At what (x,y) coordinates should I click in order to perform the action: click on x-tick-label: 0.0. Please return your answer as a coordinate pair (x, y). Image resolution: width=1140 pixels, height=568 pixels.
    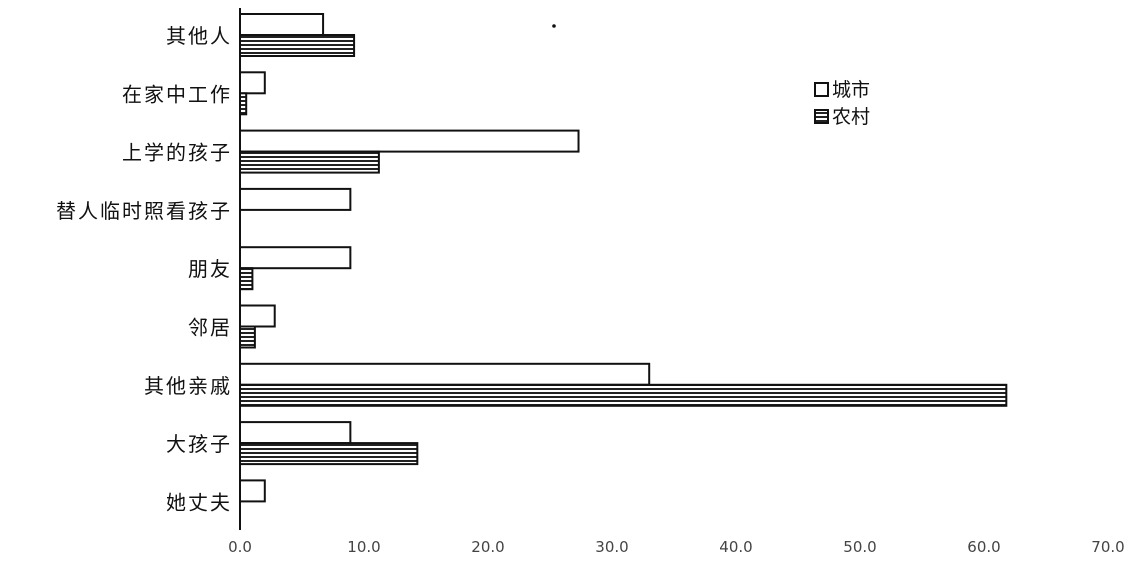
    Looking at the image, I should click on (240, 547).